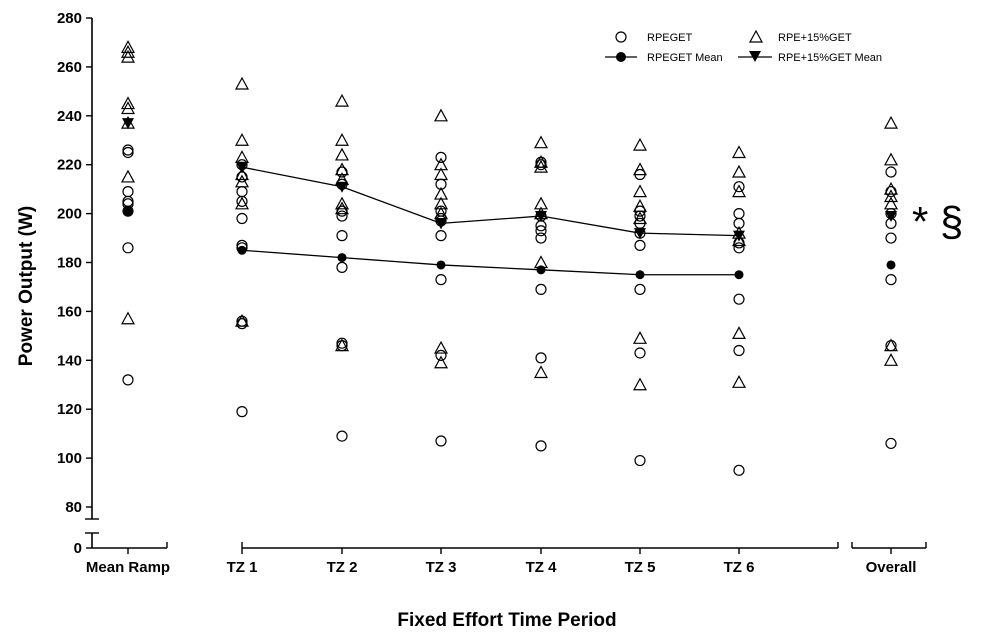  Describe the element at coordinates (640, 567) in the screenshot. I see `x-tick-label: TZ 5` at that location.